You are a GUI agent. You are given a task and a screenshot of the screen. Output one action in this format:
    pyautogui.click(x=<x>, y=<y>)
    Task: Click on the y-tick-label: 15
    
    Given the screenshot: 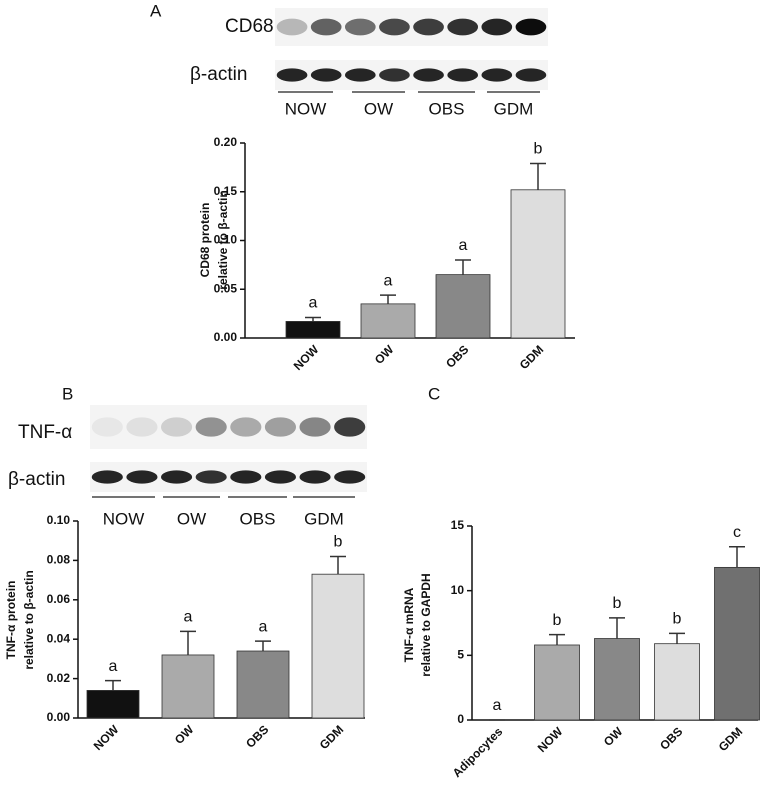 What is the action you would take?
    pyautogui.click(x=458, y=525)
    